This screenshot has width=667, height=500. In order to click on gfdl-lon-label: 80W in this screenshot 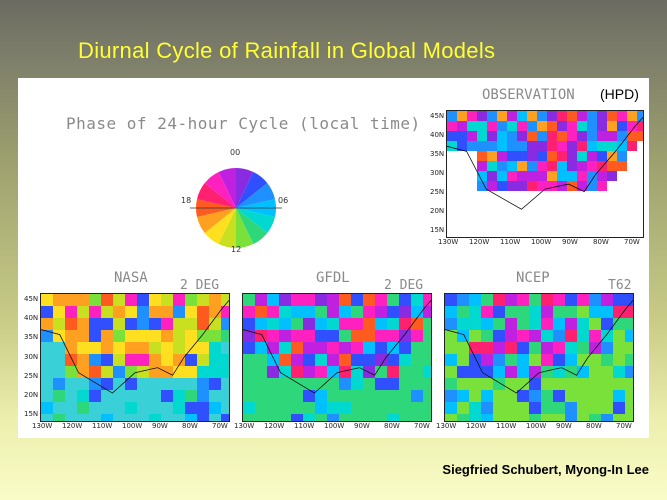, I will do `click(392, 426)`.